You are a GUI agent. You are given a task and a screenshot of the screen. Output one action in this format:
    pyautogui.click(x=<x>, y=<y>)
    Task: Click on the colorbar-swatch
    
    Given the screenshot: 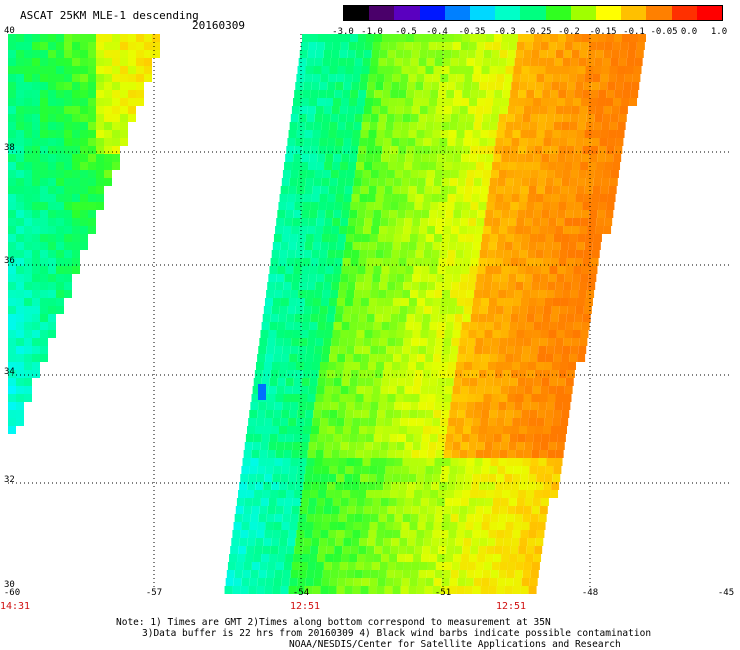 What is the action you would take?
    pyautogui.click(x=709, y=13)
    